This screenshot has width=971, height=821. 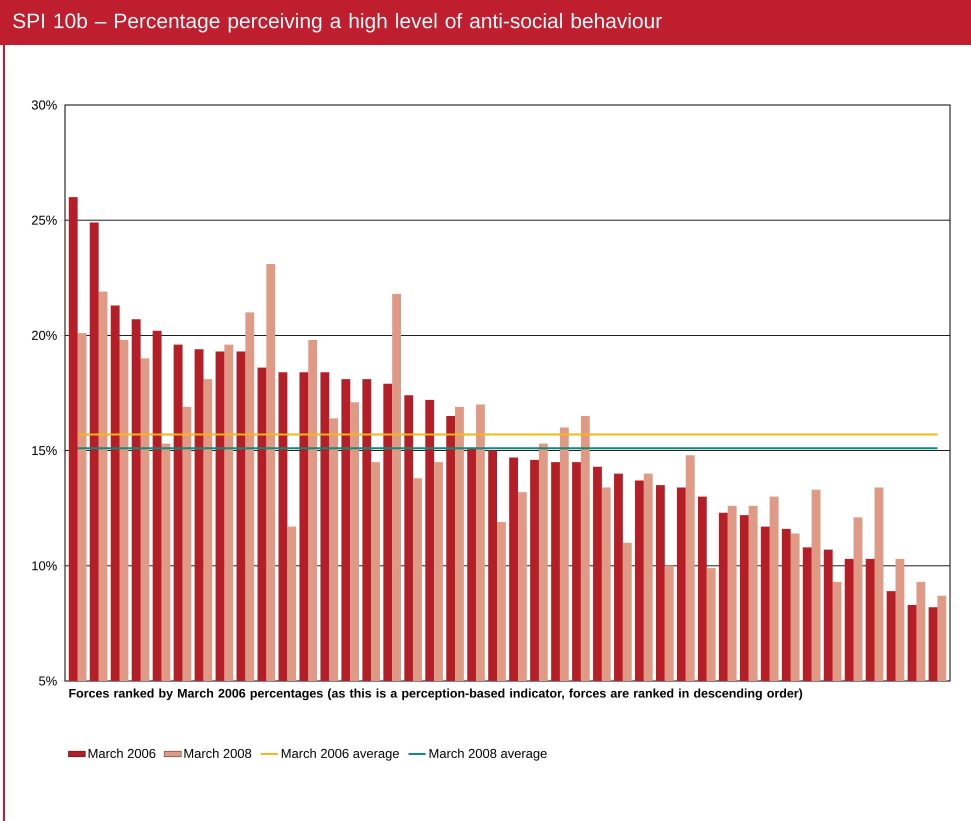 What do you see at coordinates (435, 694) in the screenshot?
I see `x-axis-title: Forces ranked by March 2006 percentages (as this is a perception-based indicator, forces are ranked in descending order)` at bounding box center [435, 694].